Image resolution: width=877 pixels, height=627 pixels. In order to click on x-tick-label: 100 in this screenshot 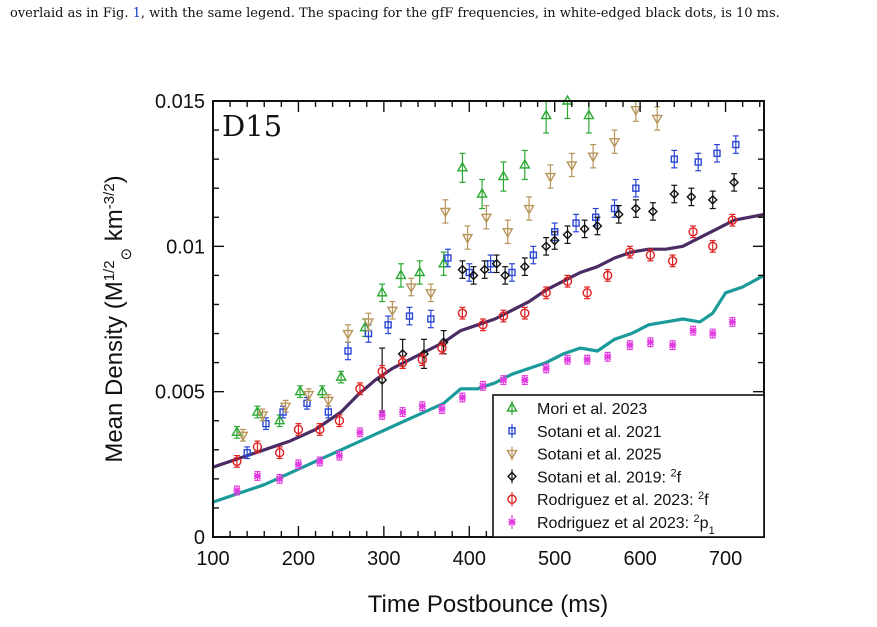, I will do `click(212, 559)`.